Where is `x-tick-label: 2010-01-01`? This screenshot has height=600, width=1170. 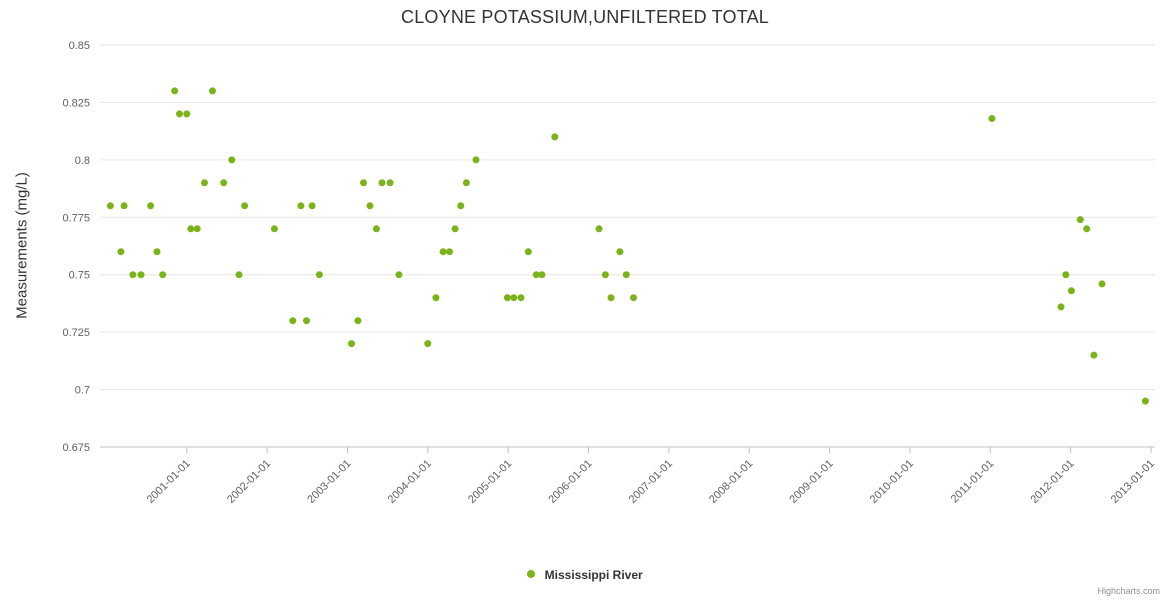
x-tick-label: 2010-01-01 is located at coordinates (892, 482).